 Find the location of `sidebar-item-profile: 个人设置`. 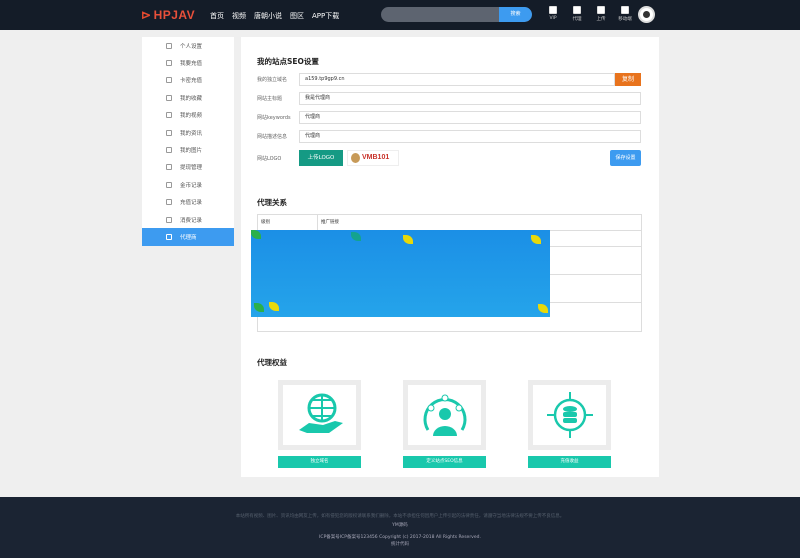

sidebar-item-profile: 个人设置 is located at coordinates (188, 45).